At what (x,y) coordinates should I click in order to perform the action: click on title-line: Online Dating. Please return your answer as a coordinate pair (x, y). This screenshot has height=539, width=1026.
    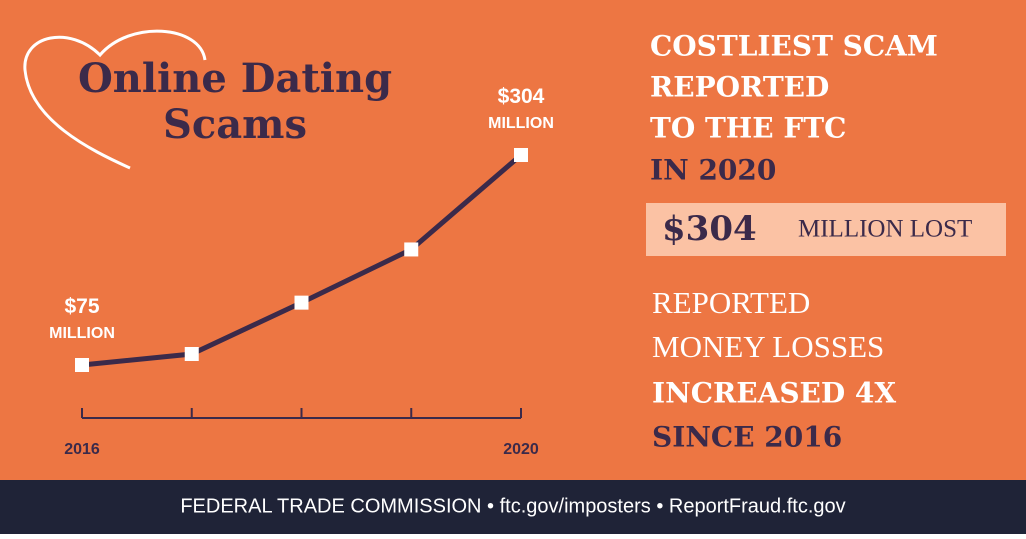
    Looking at the image, I should click on (235, 78).